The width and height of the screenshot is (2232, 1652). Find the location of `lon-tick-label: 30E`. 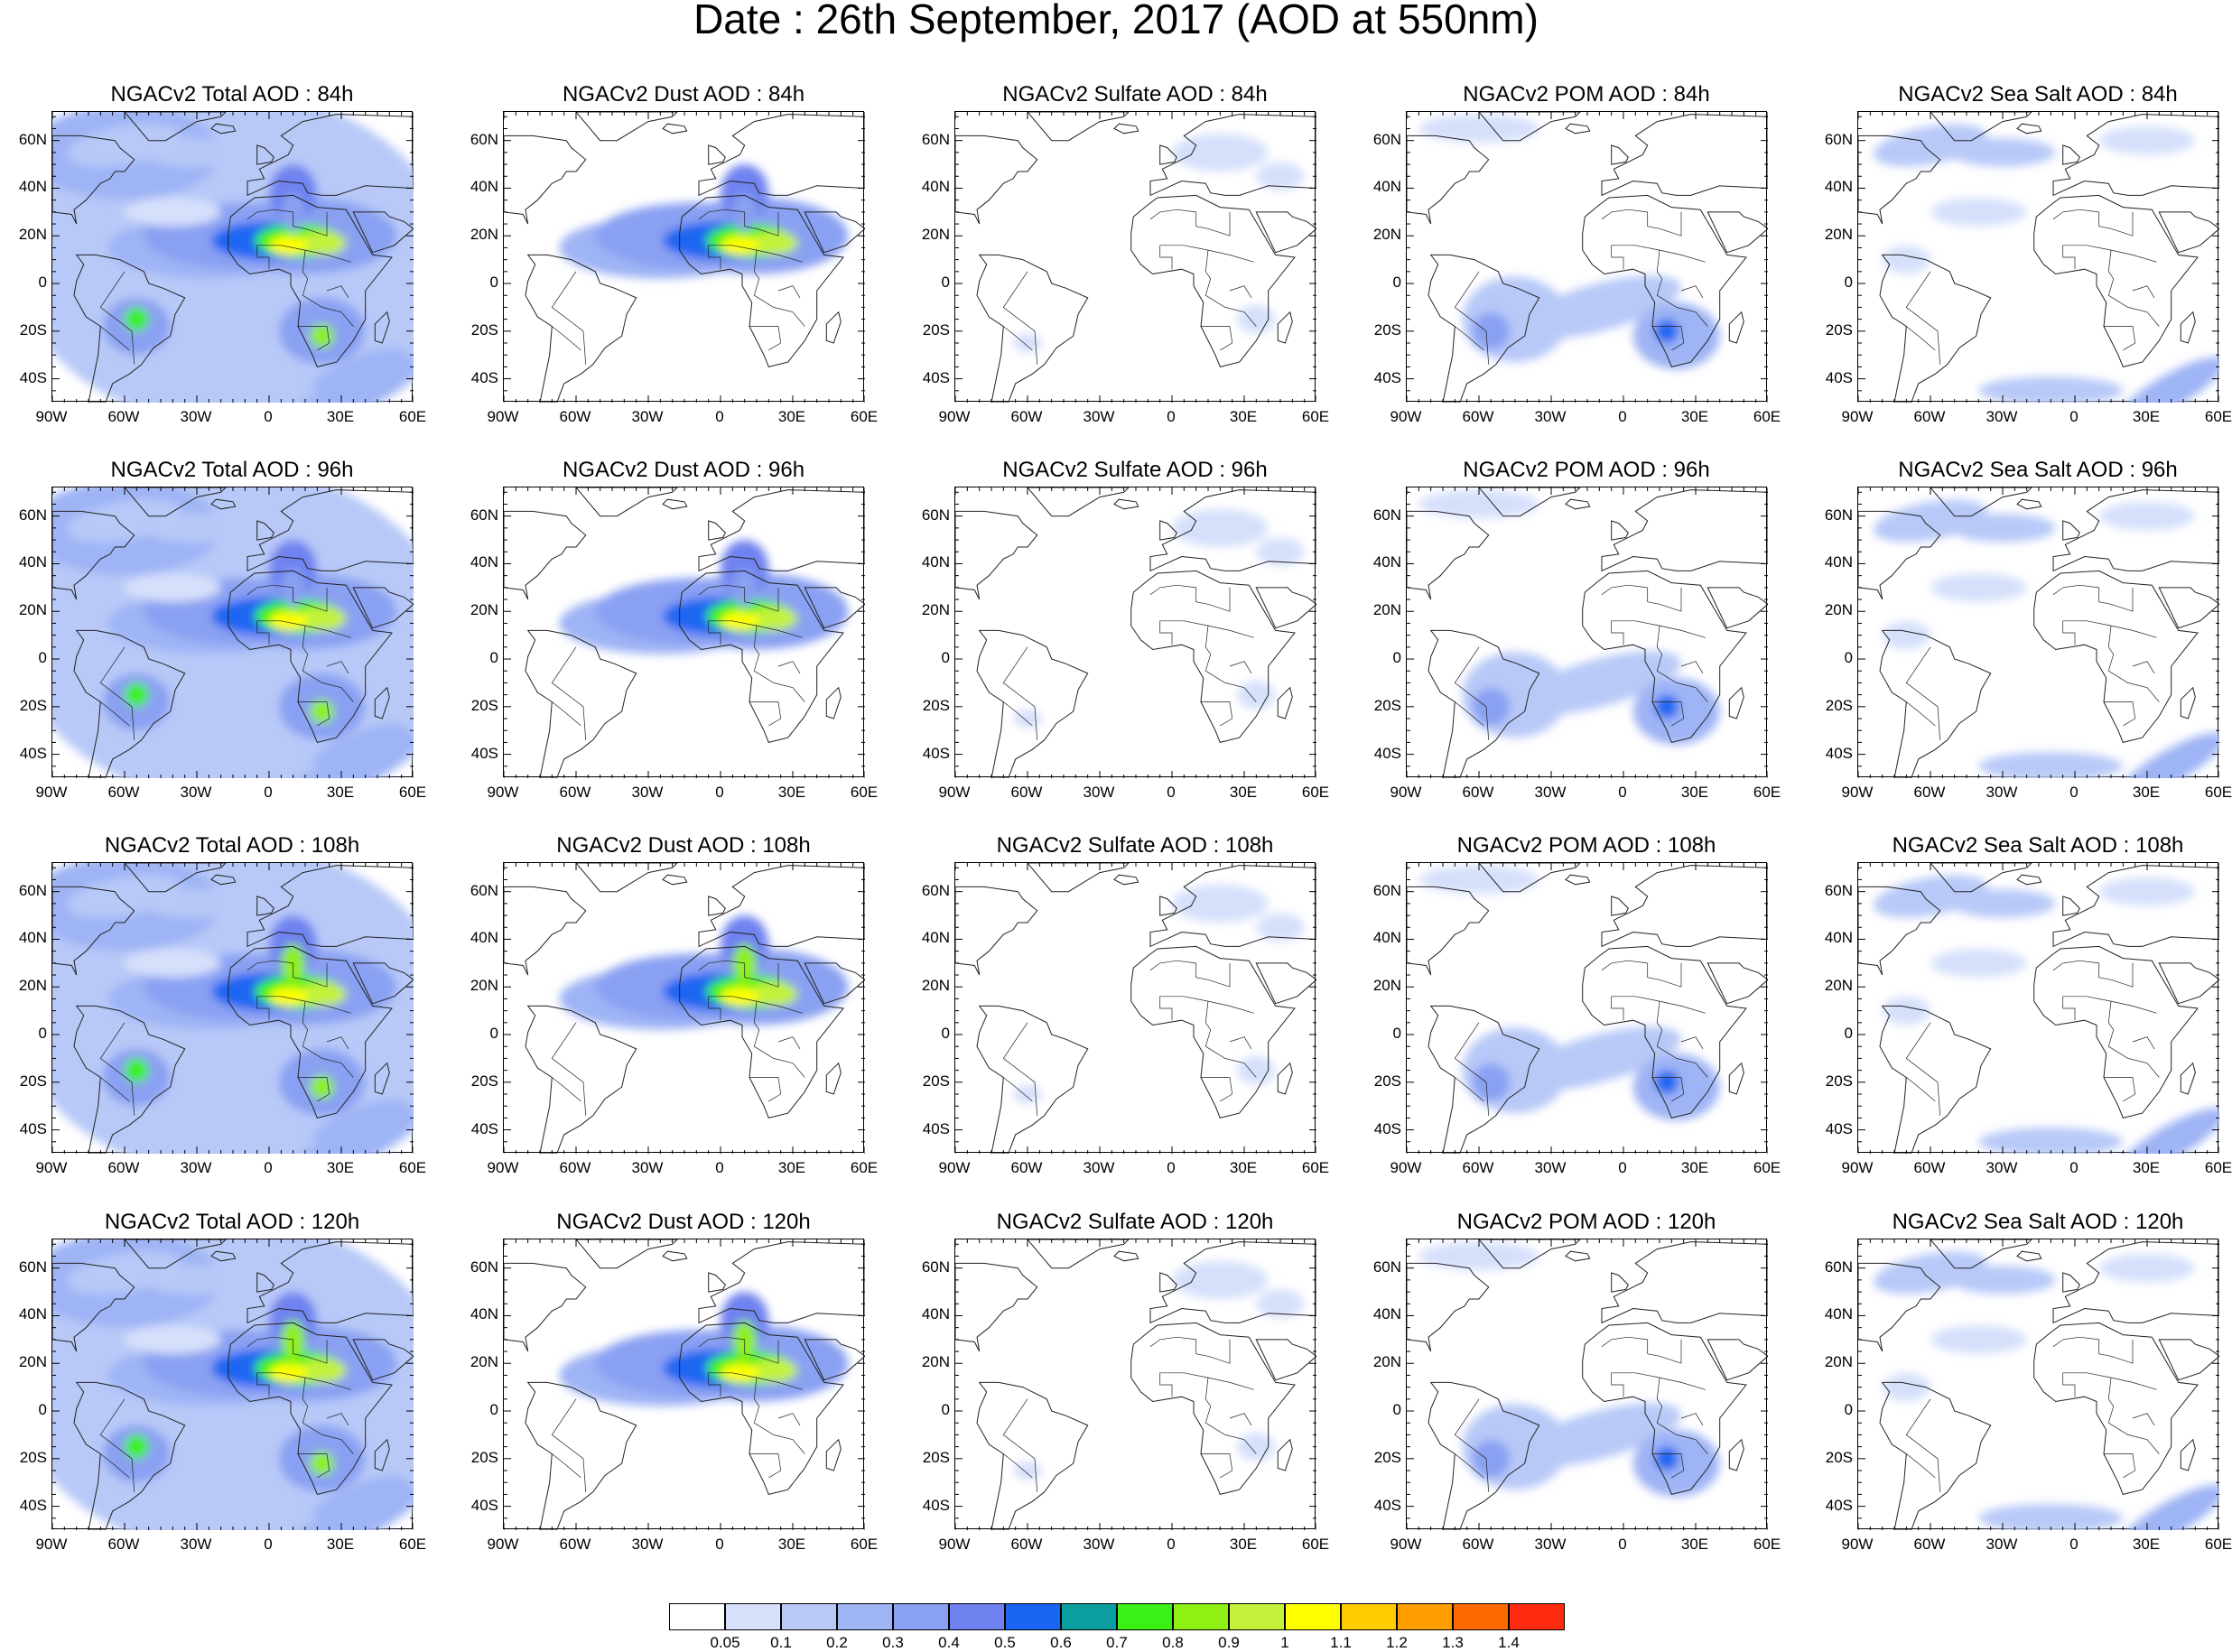

lon-tick-label: 30E is located at coordinates (340, 1544).